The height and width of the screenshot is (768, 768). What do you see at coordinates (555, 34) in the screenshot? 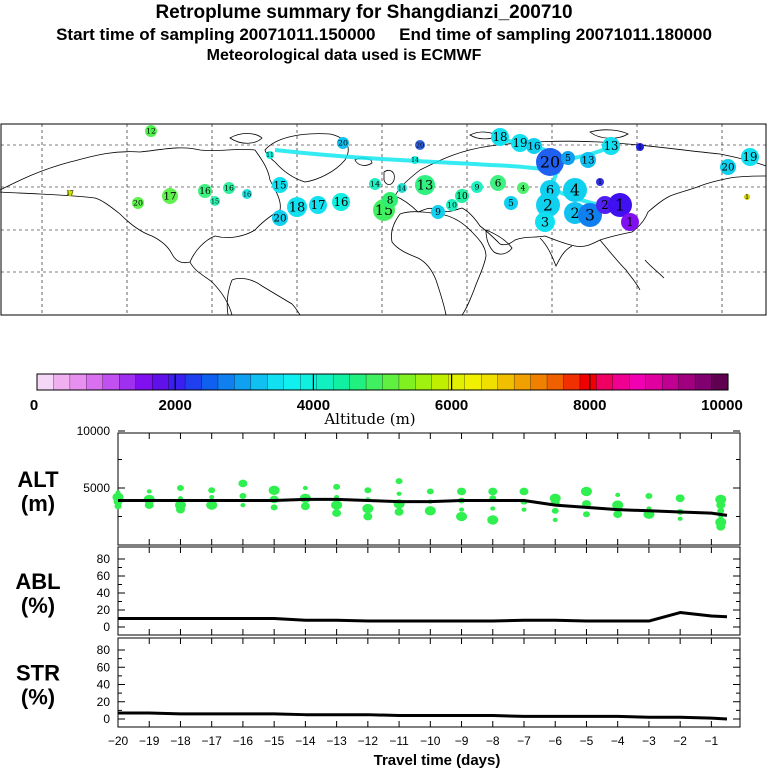
I see `end-time-label: End time of sampling 20071011.180000` at bounding box center [555, 34].